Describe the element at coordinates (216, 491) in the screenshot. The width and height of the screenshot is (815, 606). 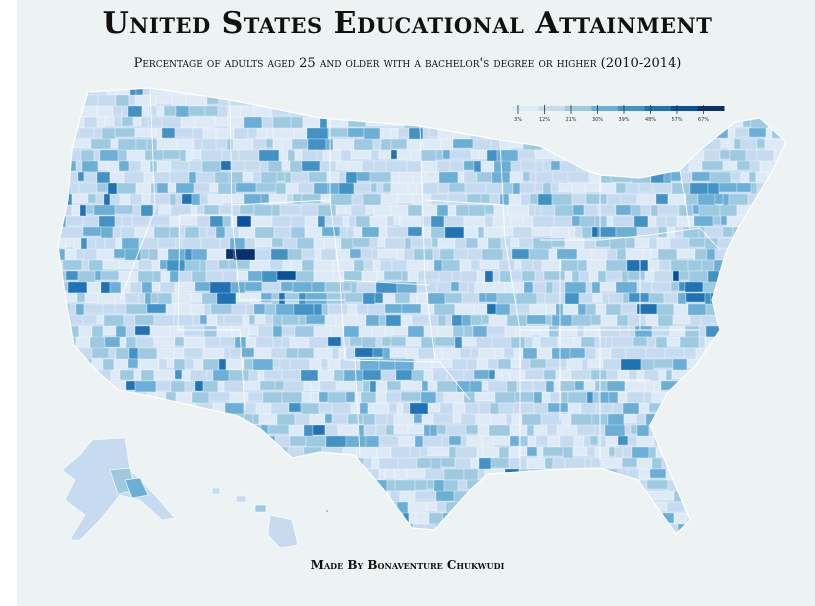
I see `hawaii-island` at that location.